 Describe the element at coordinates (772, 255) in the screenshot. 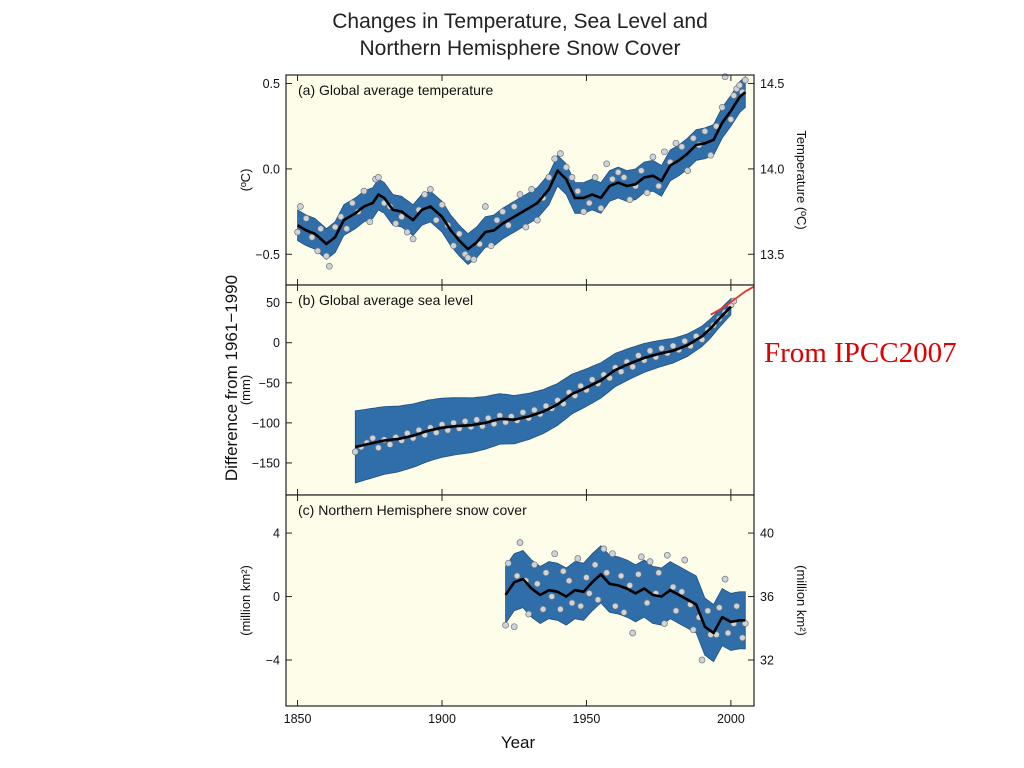

I see `right-y-tick-label: 13.5` at that location.